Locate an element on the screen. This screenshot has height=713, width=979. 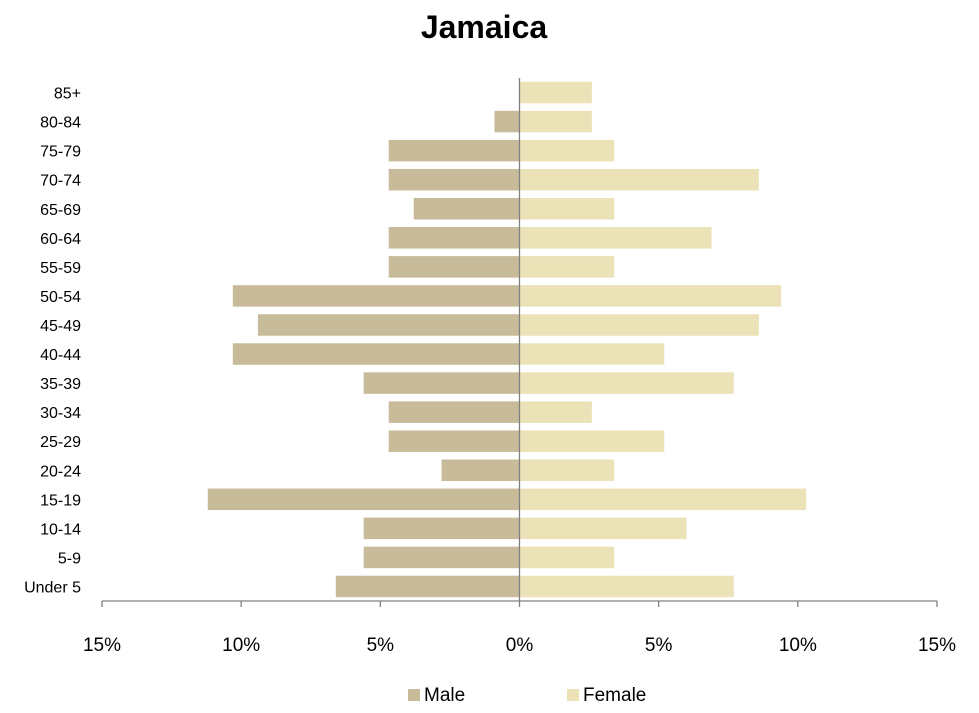
category-label: 10-14 is located at coordinates (60, 529).